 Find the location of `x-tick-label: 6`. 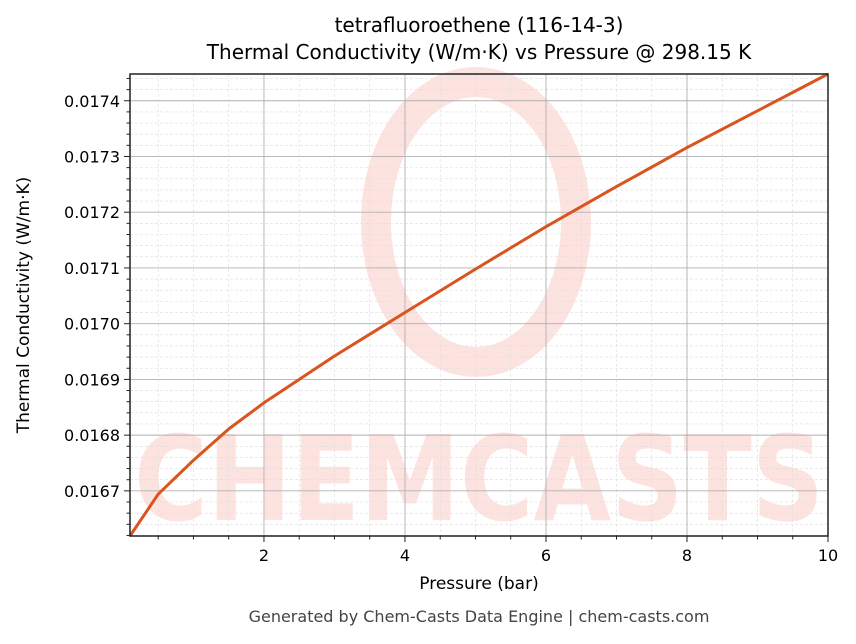

x-tick-label: 6 is located at coordinates (546, 555).